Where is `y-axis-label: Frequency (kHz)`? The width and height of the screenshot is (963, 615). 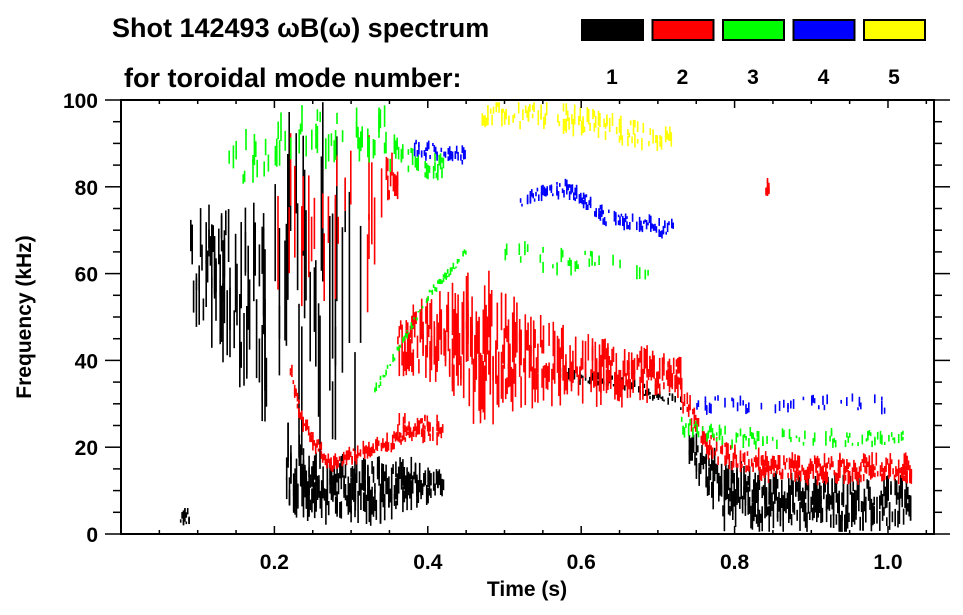
y-axis-label: Frequency (kHz) is located at coordinates (24, 316).